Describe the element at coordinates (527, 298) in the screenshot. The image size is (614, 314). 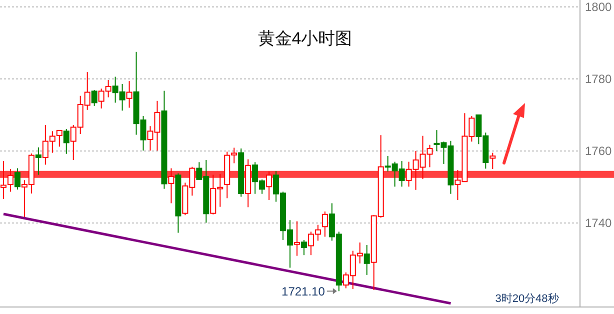
I see `annotation: 3时20分48秒` at that location.